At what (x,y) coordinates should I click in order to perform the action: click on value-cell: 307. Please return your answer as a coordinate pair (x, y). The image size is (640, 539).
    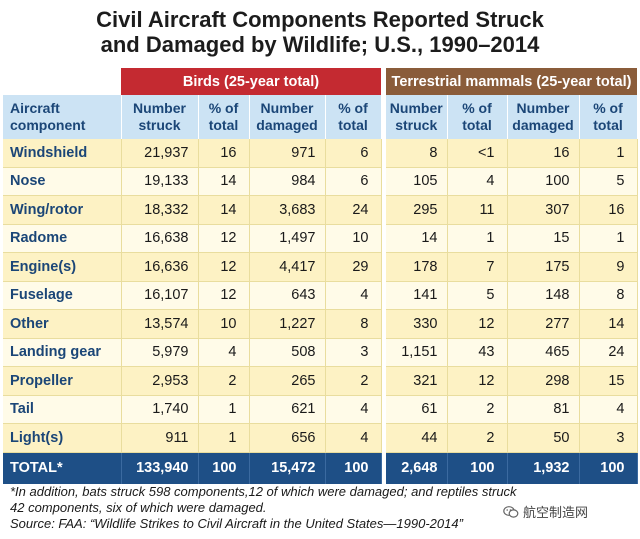
    Looking at the image, I should click on (543, 210).